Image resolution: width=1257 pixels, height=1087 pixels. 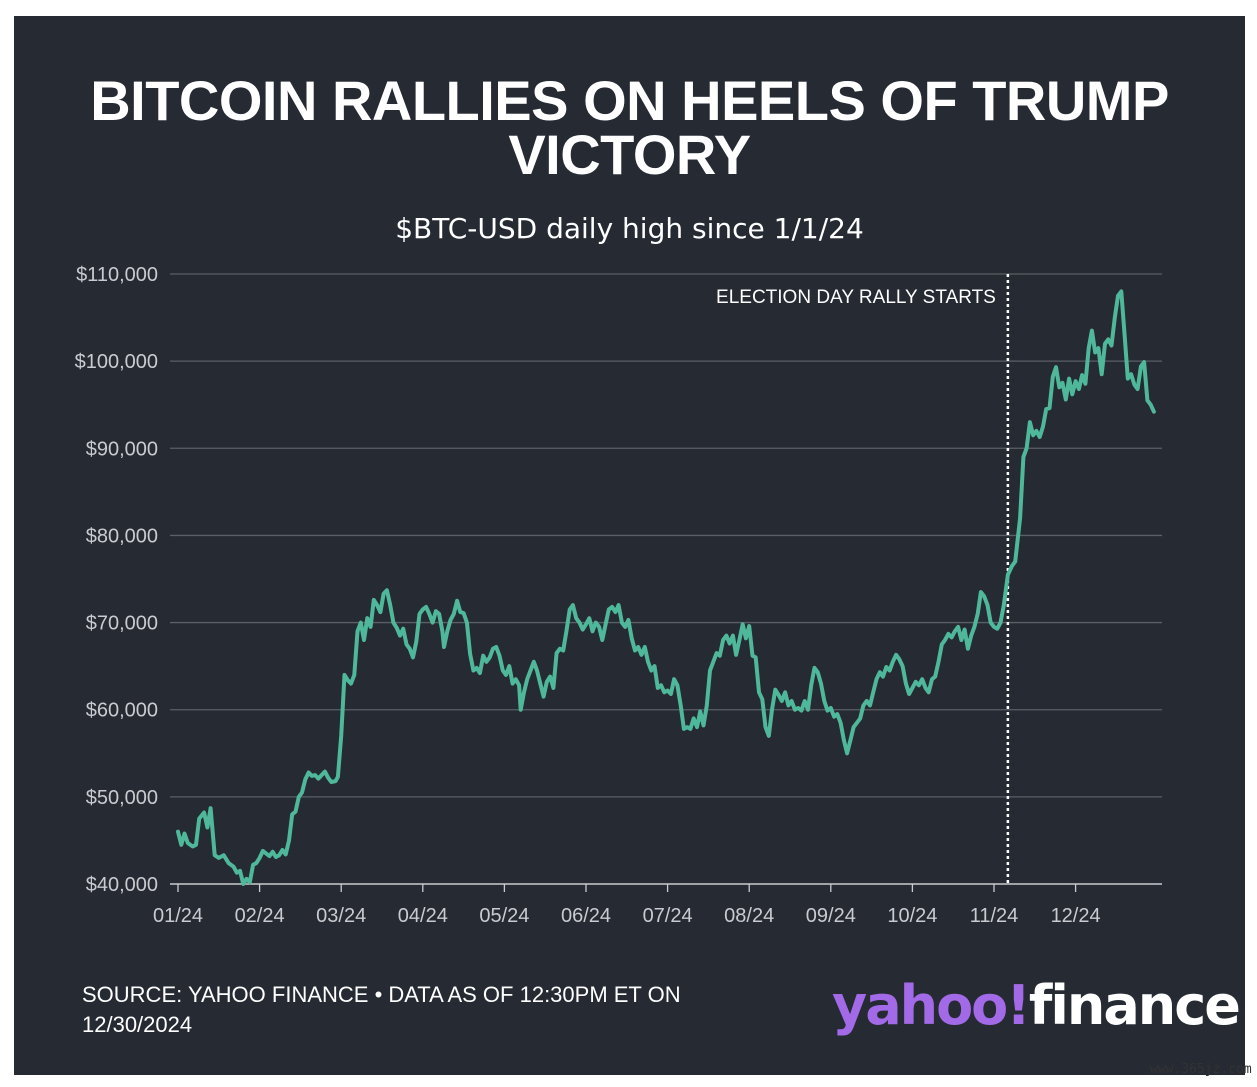 What do you see at coordinates (122, 798) in the screenshot?
I see `y-tick-label: $50,000` at bounding box center [122, 798].